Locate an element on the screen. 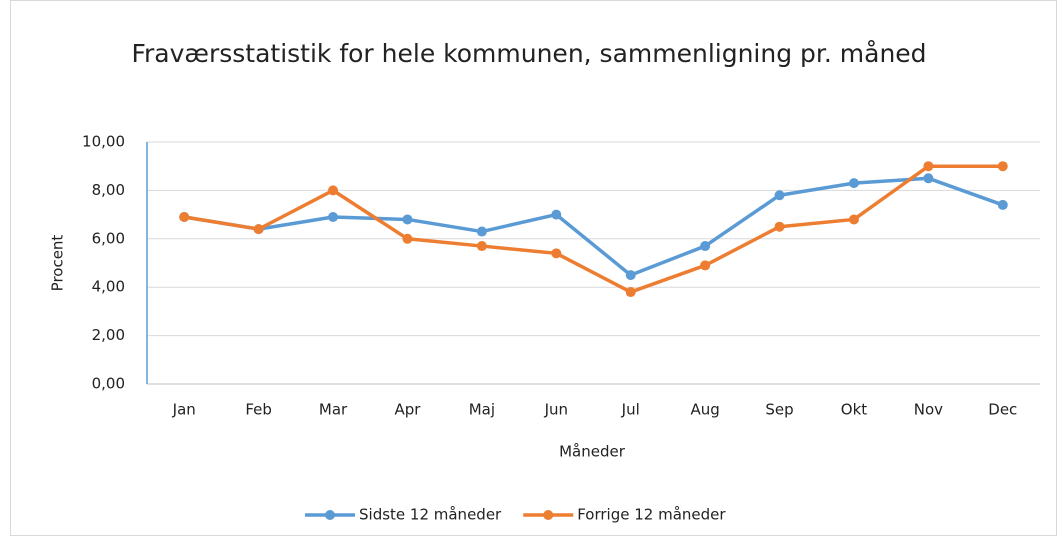 The width and height of the screenshot is (1058, 537). x-tick-label: Maj is located at coordinates (482, 410).